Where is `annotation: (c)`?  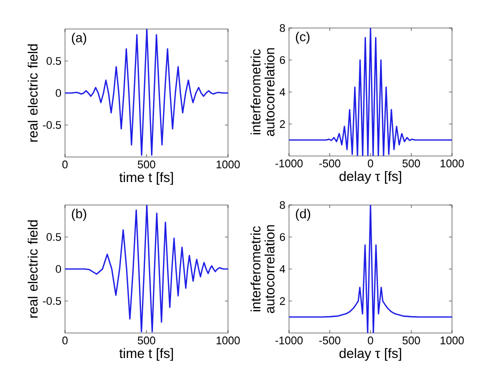
annotation: (c) is located at coordinates (303, 38).